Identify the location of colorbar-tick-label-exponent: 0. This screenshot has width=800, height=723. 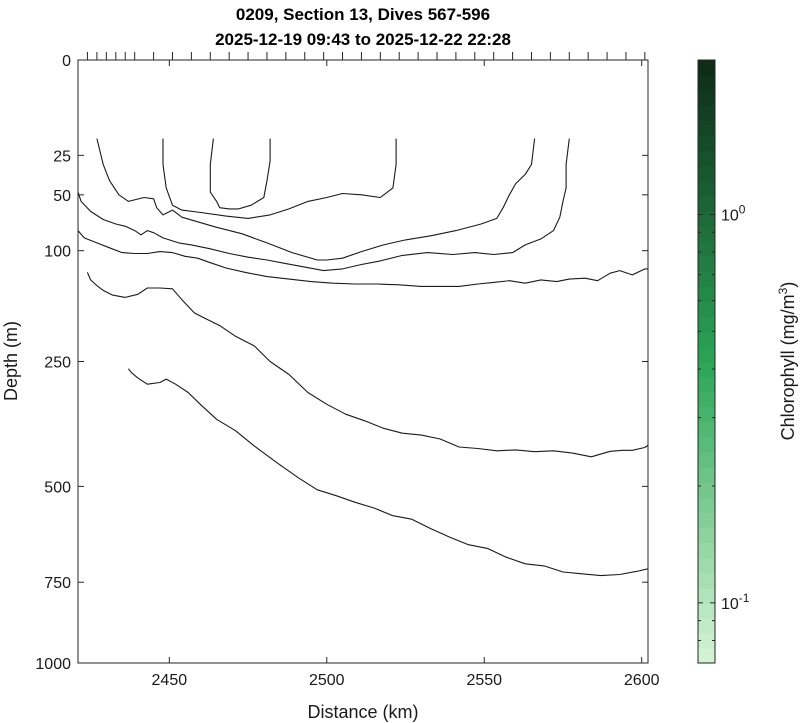
(742, 210).